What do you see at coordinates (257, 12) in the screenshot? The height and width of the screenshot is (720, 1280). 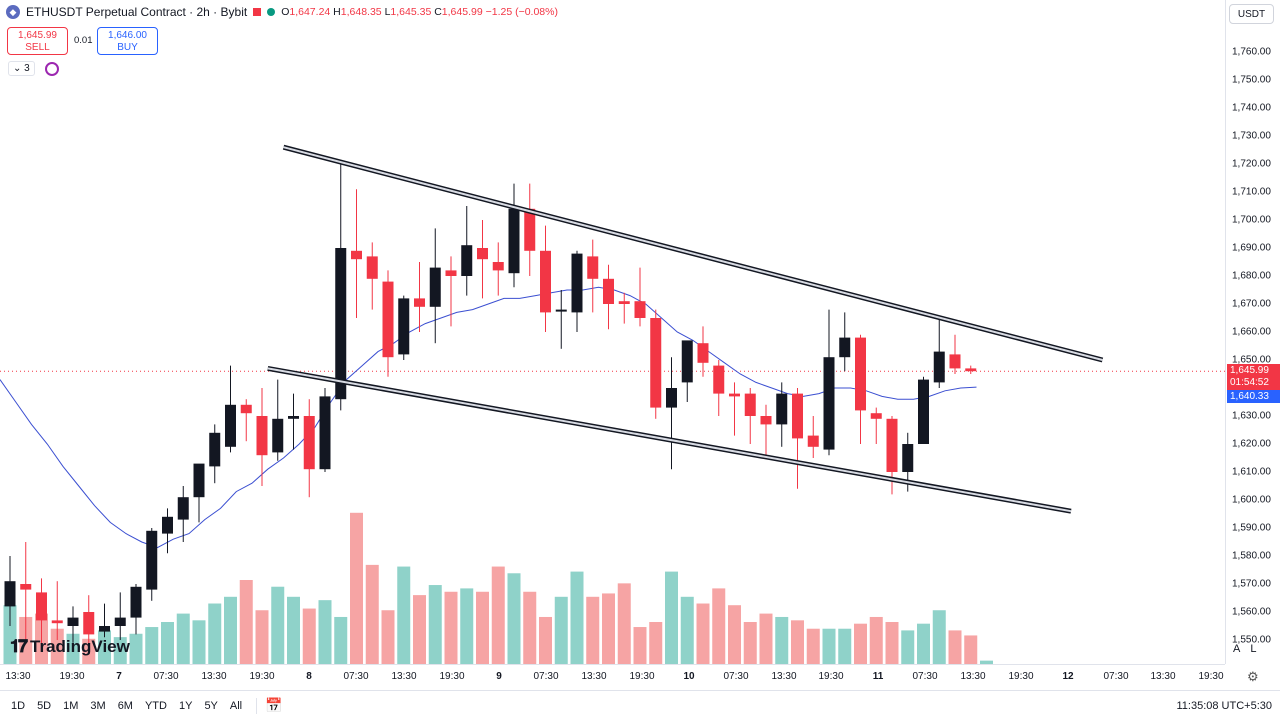 I see `market-closed-icon` at bounding box center [257, 12].